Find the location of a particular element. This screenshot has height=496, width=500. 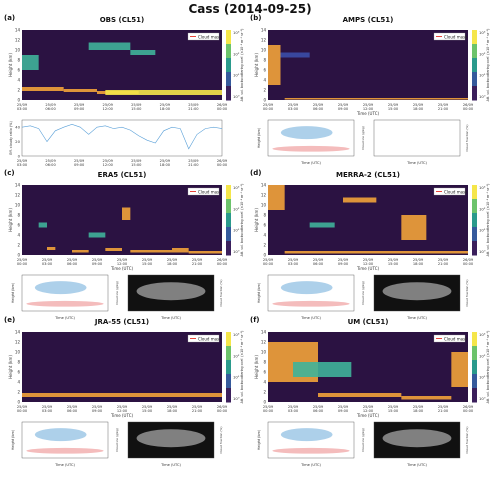

cloud-ice-blob is located at coordinates (306, 288).